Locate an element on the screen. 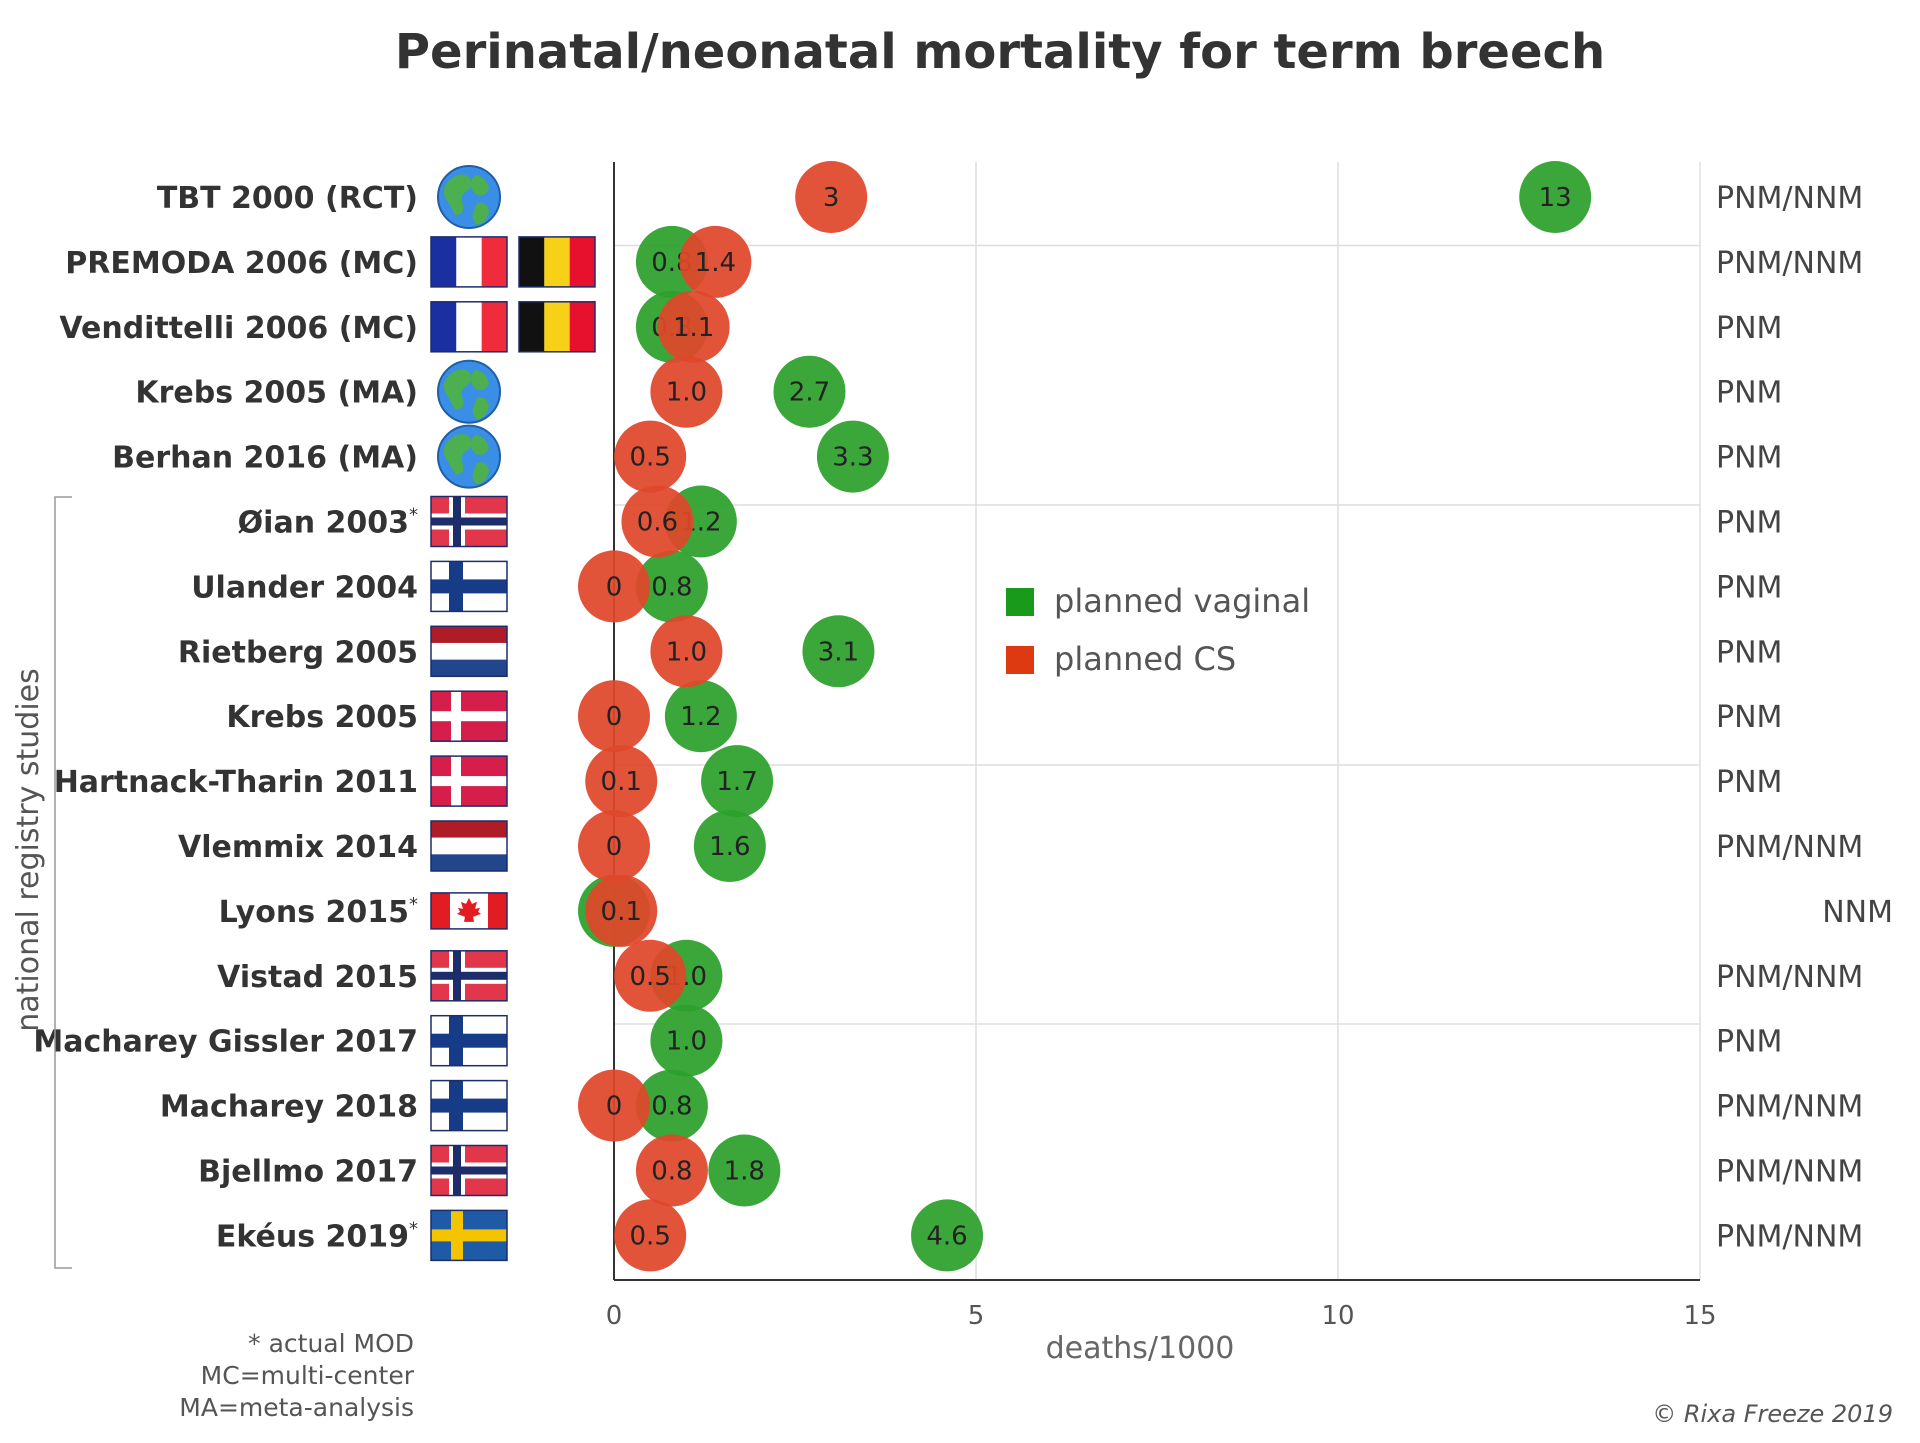  planned-vaginal-point-value-label: 0.8 is located at coordinates (671, 1107).